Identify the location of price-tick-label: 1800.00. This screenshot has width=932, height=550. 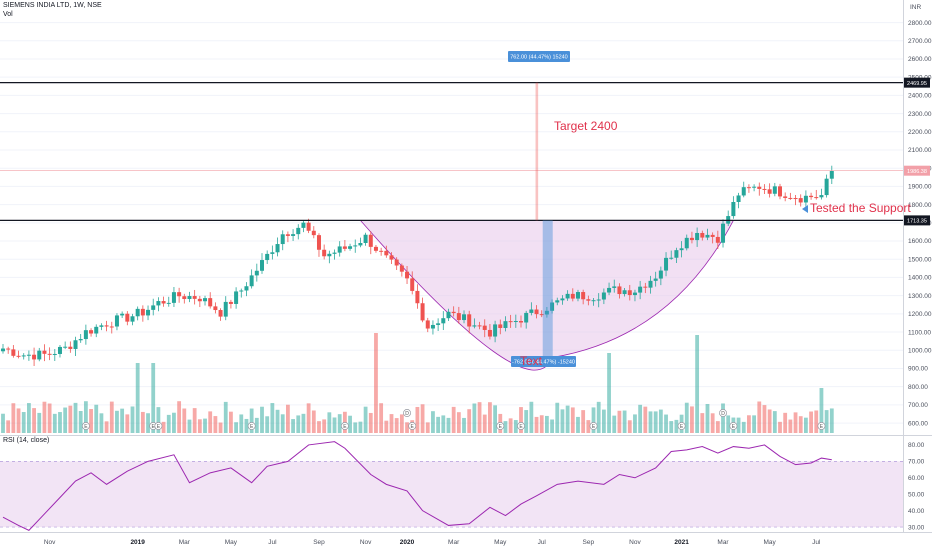
(920, 205).